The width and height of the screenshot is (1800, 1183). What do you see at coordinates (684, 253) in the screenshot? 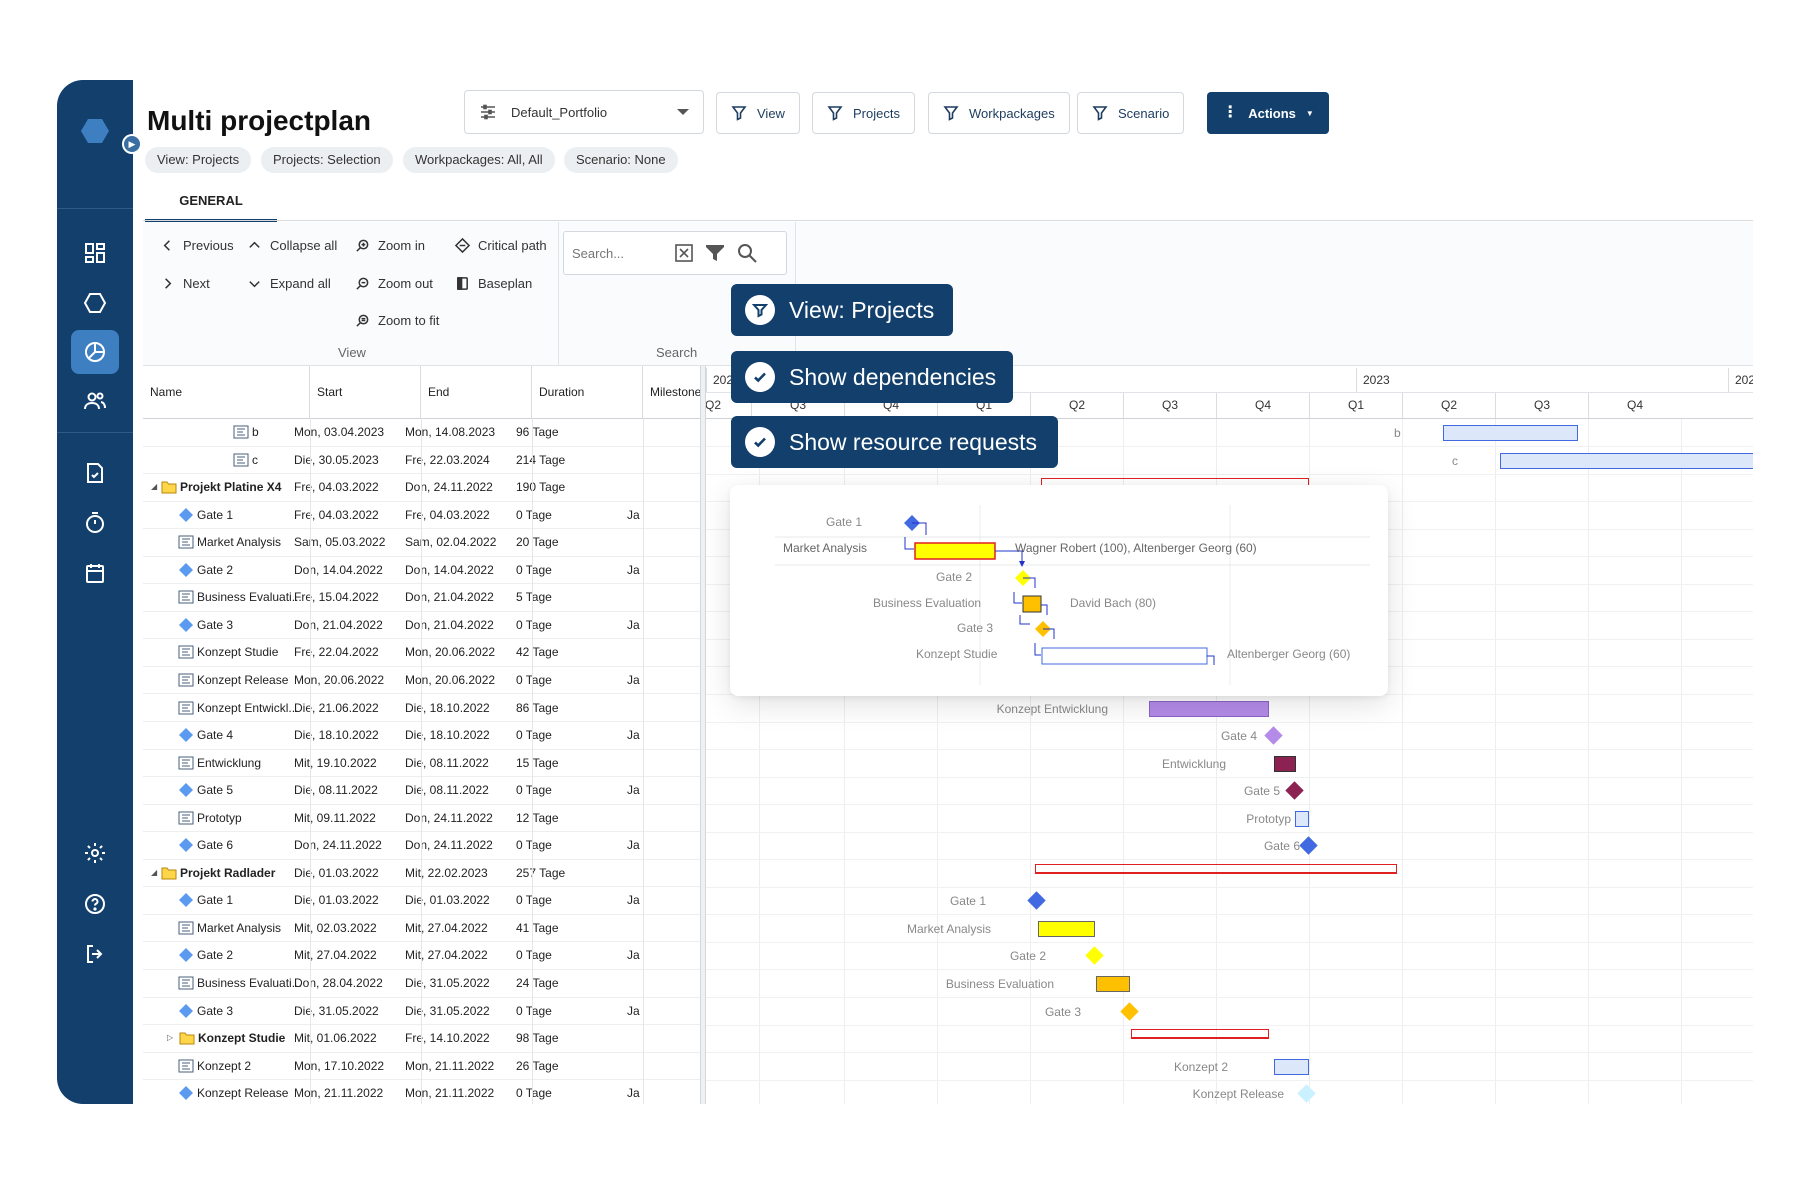
I see `clear-icon` at bounding box center [684, 253].